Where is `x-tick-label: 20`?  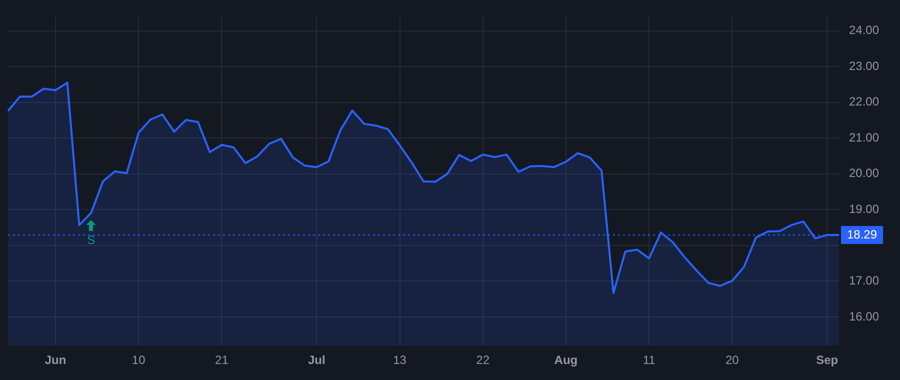
x-tick-label: 20 is located at coordinates (732, 360).